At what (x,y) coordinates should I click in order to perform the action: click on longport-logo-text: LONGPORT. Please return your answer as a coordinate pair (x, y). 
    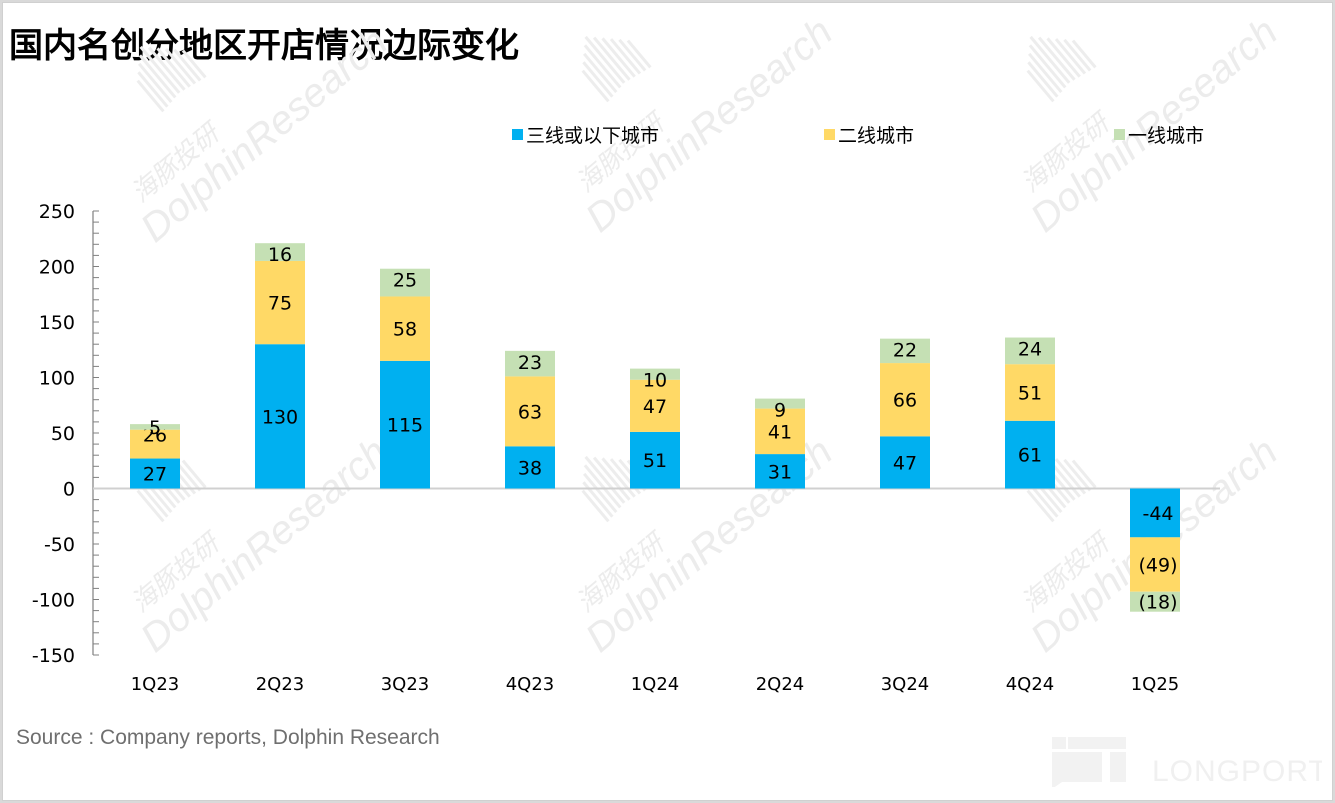
    Looking at the image, I should click on (1237, 771).